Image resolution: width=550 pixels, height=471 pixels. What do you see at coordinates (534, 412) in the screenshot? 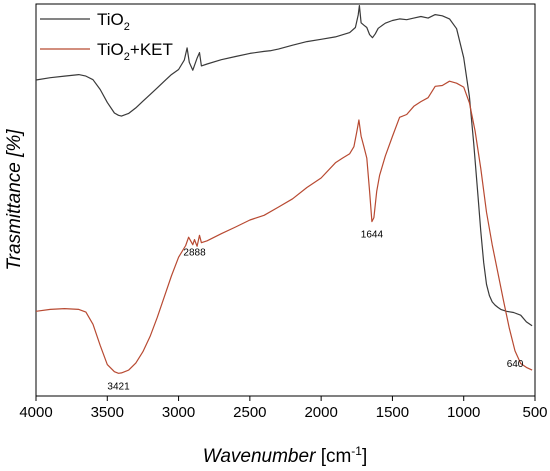
I see `x-tick-label: 500` at bounding box center [534, 412].